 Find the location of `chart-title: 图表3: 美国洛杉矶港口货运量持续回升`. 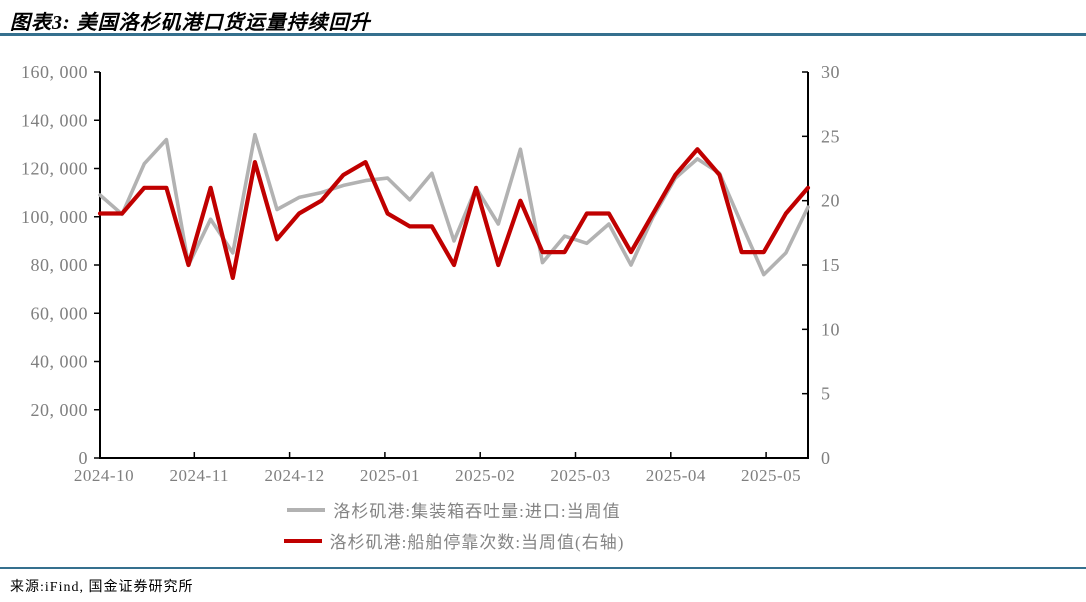

chart-title: 图表3: 美国洛杉矶港口货运量持续回升 is located at coordinates (190, 23).